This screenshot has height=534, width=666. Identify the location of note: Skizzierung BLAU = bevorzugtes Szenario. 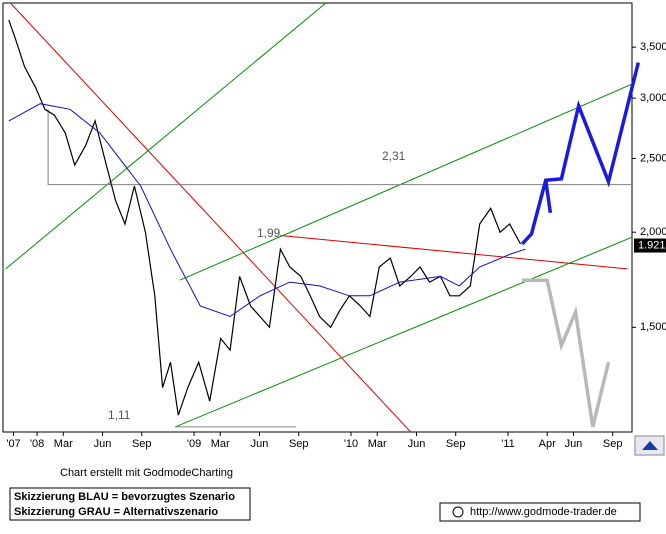
(124, 497).